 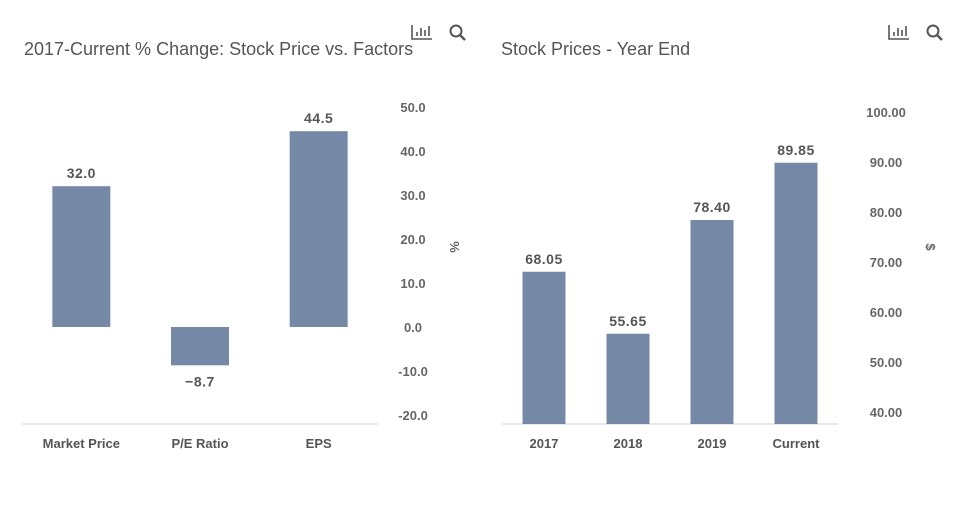 What do you see at coordinates (412, 151) in the screenshot?
I see `y-tick-label: 40.0` at bounding box center [412, 151].